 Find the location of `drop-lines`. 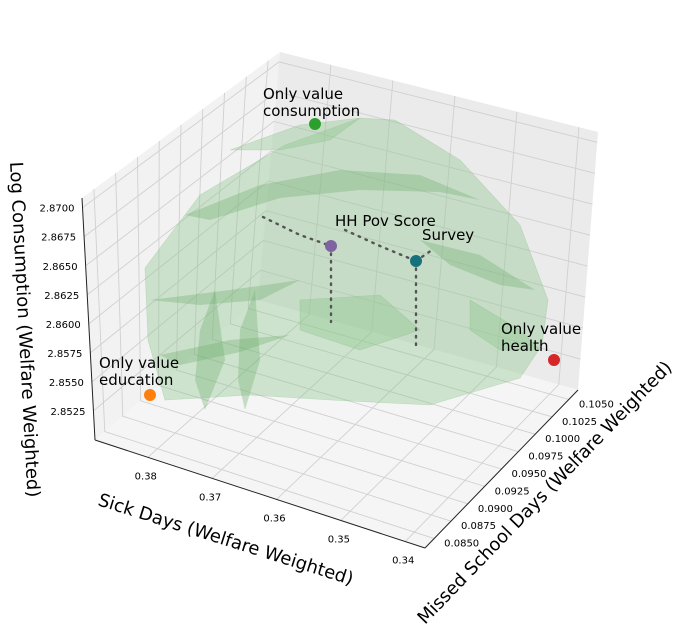

drop-lines is located at coordinates (347, 283).